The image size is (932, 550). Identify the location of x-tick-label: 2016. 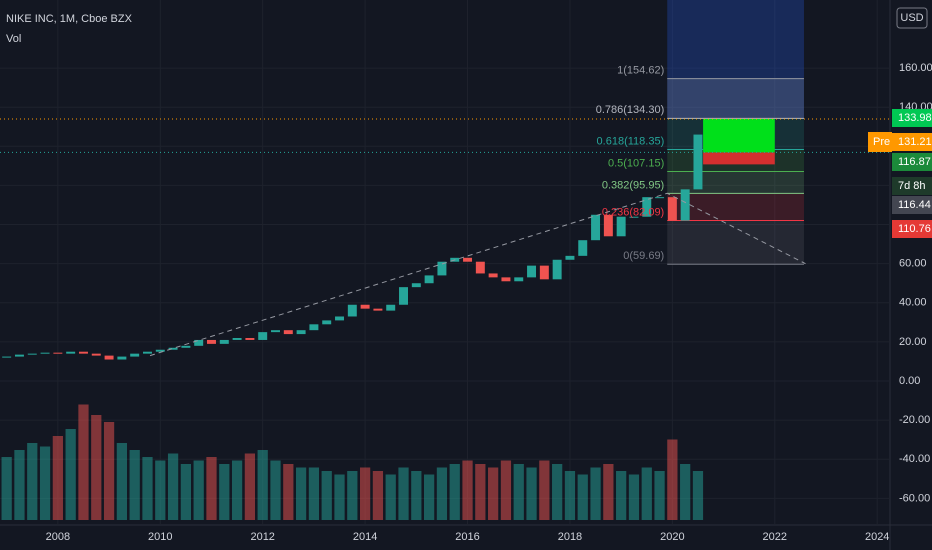
(467, 537).